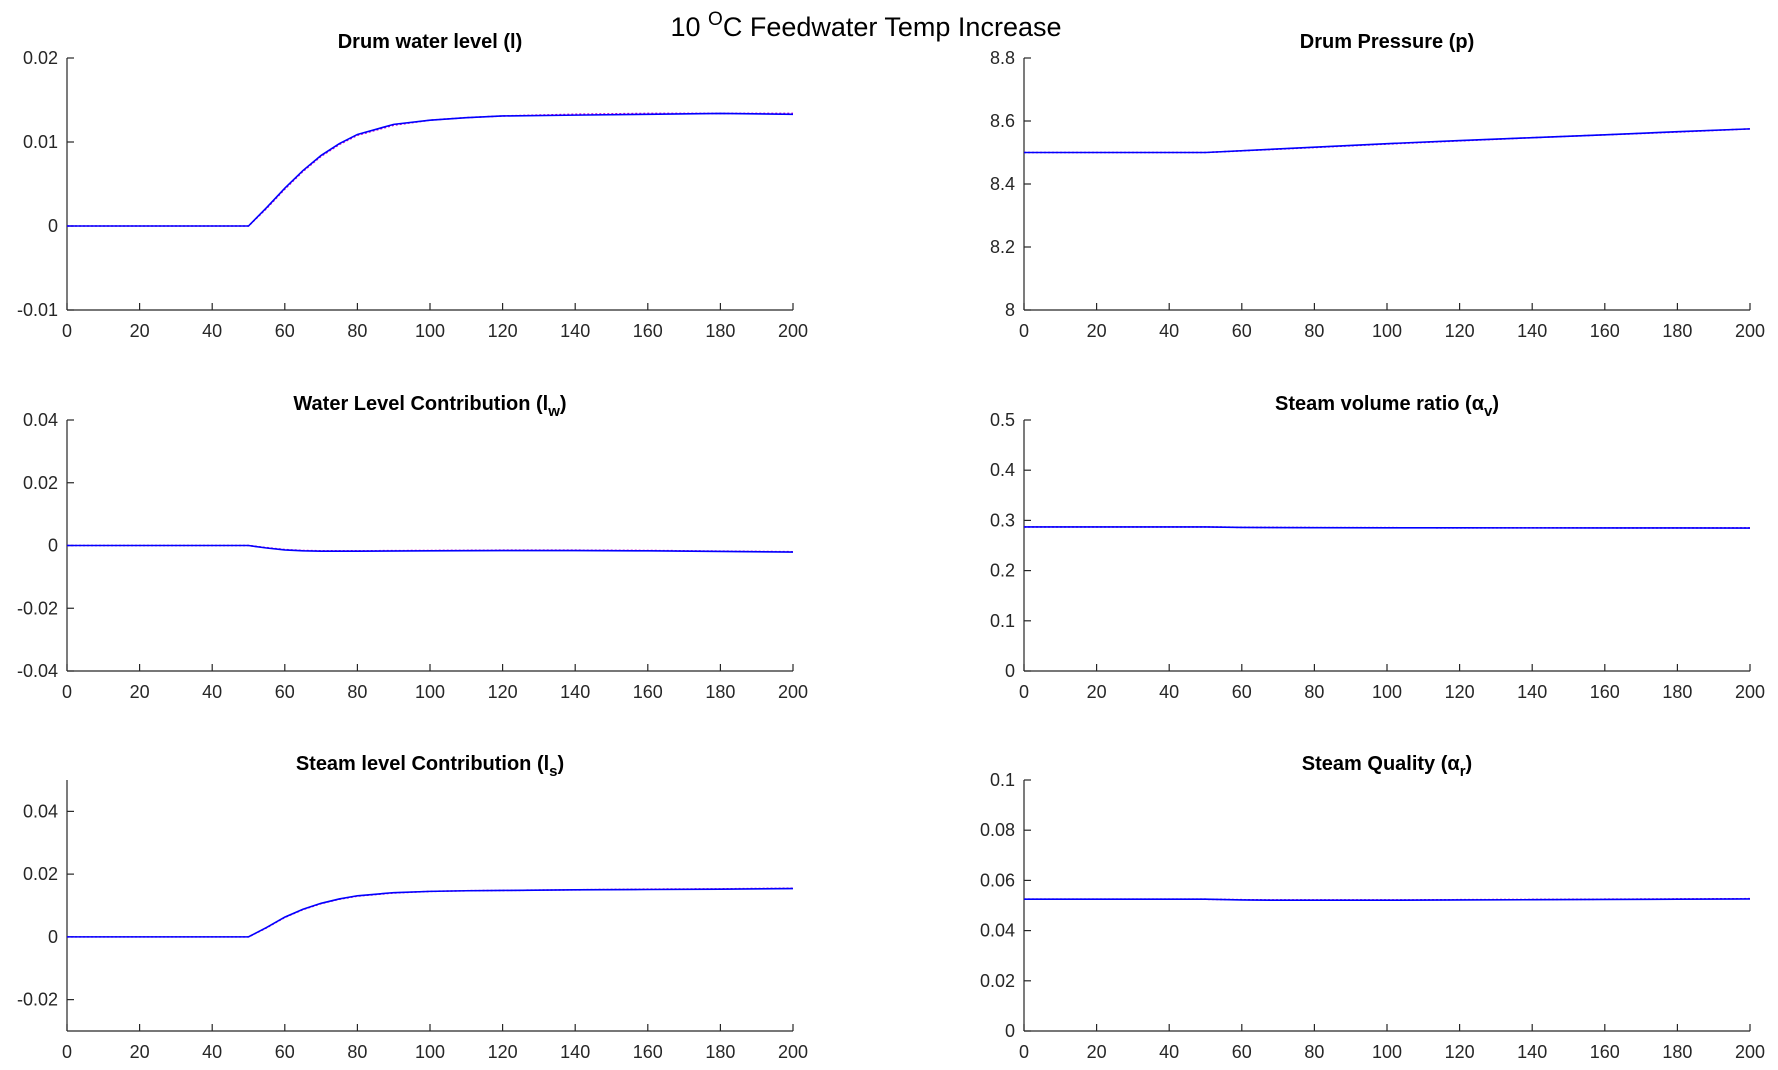  Describe the element at coordinates (553, 771) in the screenshot. I see `subplot-title-subscript: s` at that location.